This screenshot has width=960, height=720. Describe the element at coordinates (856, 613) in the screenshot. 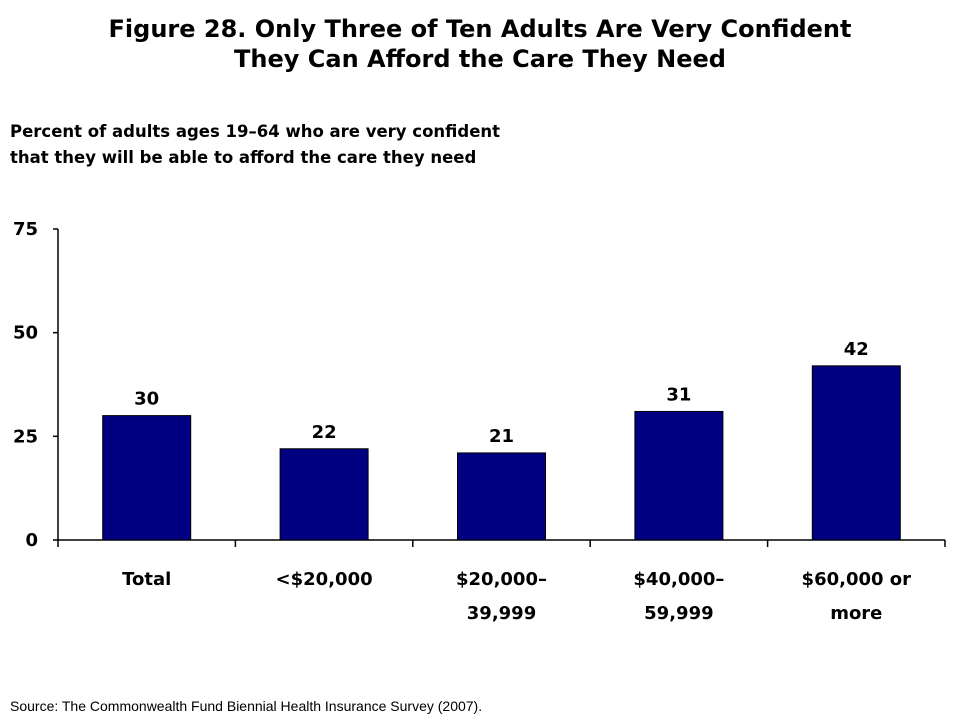

I see `x-tick-label: more` at that location.